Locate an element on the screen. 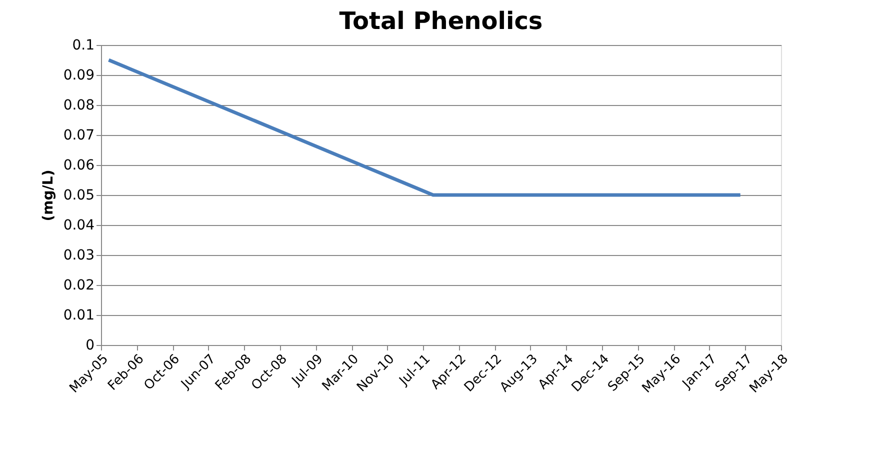 The height and width of the screenshot is (462, 886). y-tick-label: 0 is located at coordinates (90, 346).